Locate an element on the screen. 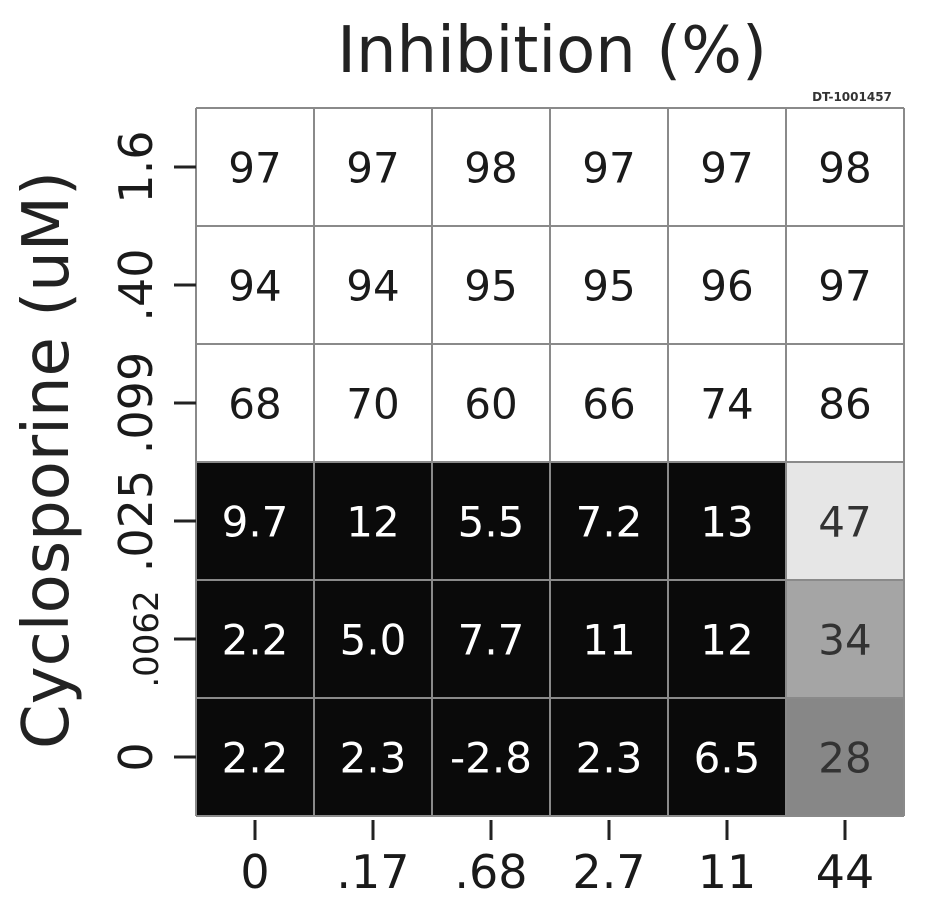 This screenshot has width=928, height=902. y-tick-label: .099 is located at coordinates (136, 403).